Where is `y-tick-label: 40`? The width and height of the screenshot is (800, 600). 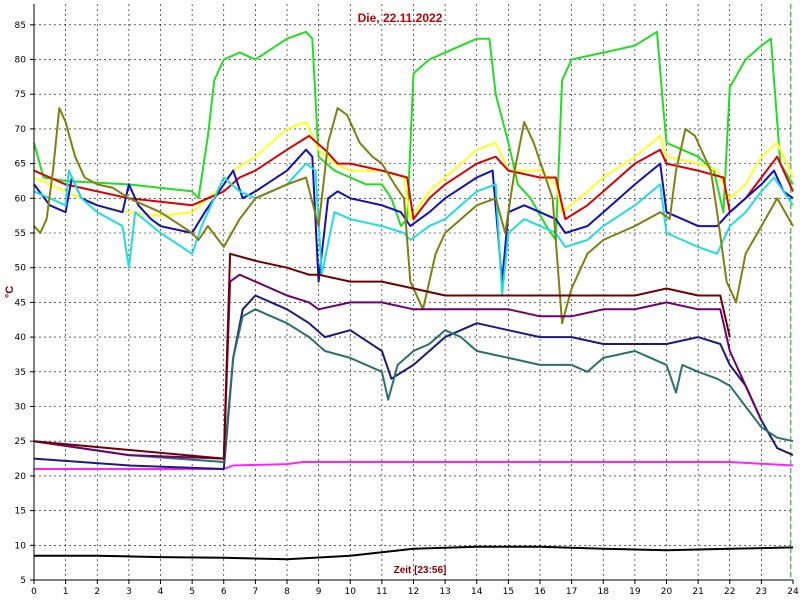
y-tick-label: 40 is located at coordinates (21, 338).